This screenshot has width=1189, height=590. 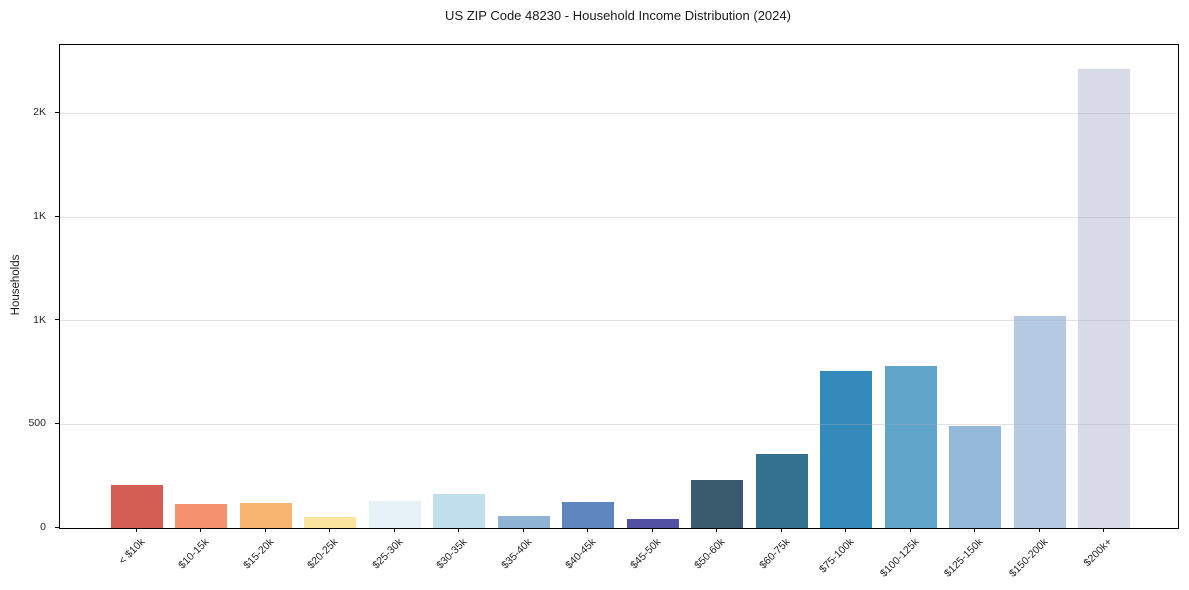 I want to click on bar-< $10k, so click(x=137, y=506).